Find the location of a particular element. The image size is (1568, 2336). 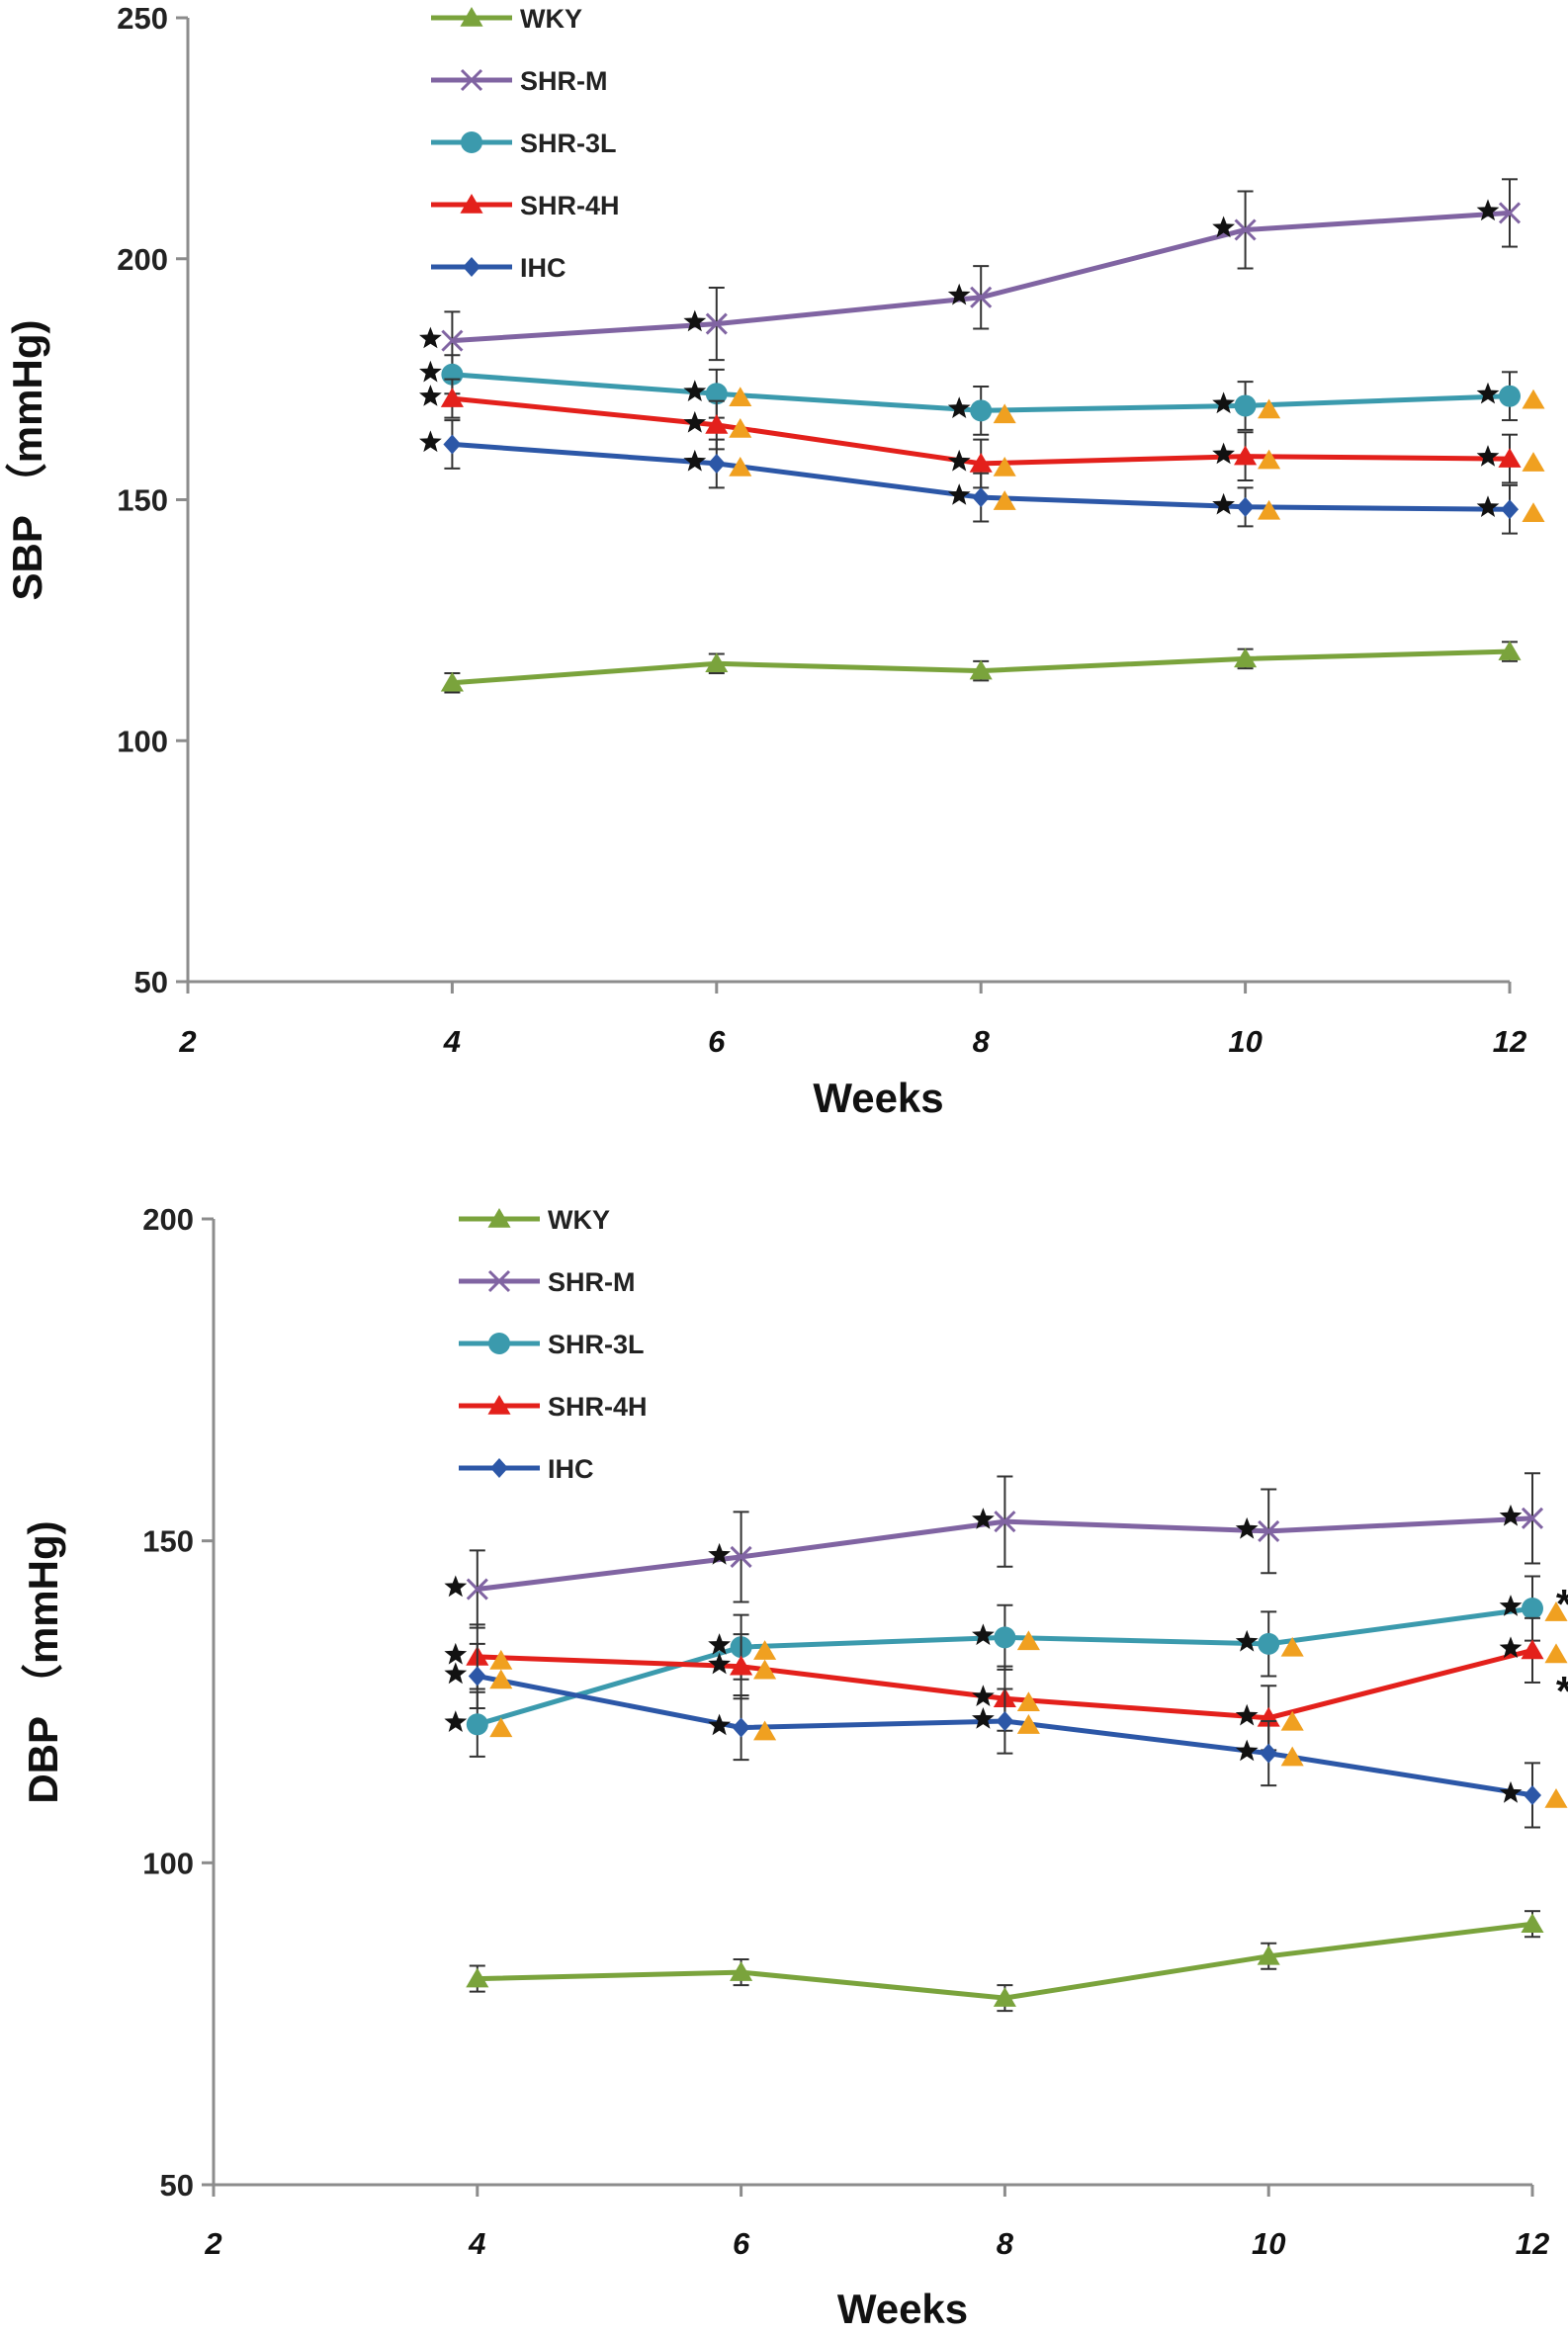

sbp-data-point-stroke-b is located at coordinates (982, 297).